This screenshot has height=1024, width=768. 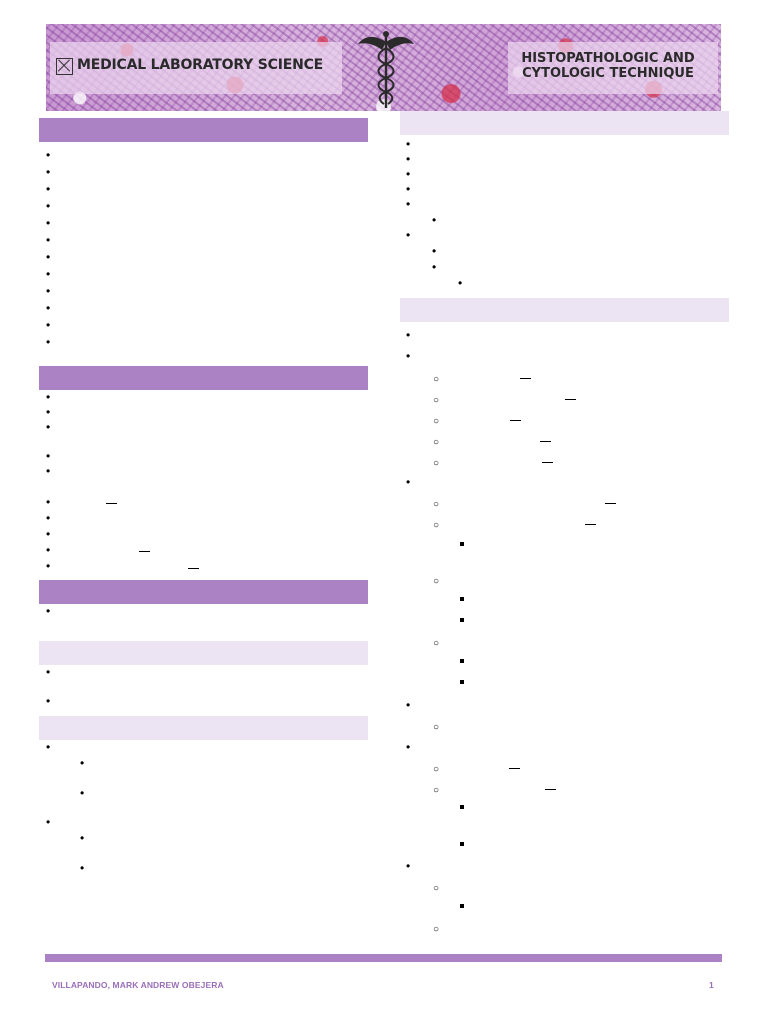 I want to click on page-number: 1, so click(x=711, y=985).